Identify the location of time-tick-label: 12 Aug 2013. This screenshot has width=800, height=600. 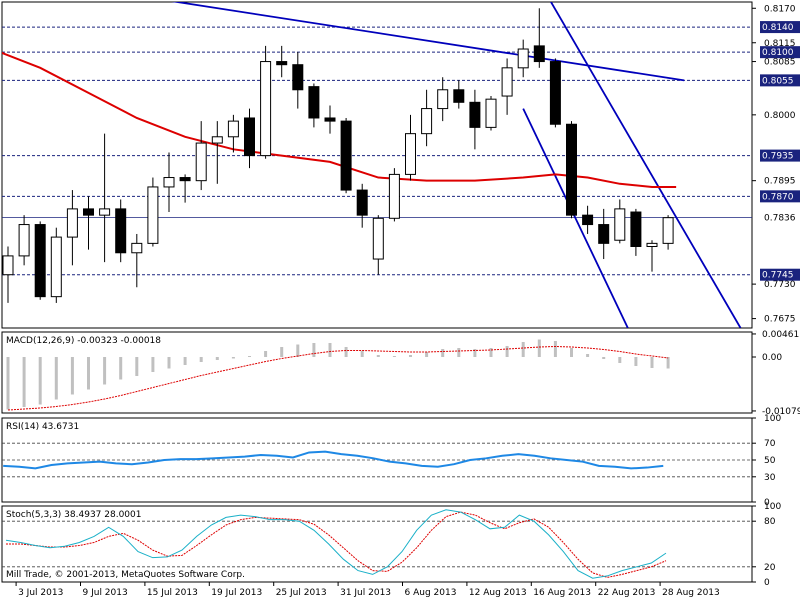
(498, 593).